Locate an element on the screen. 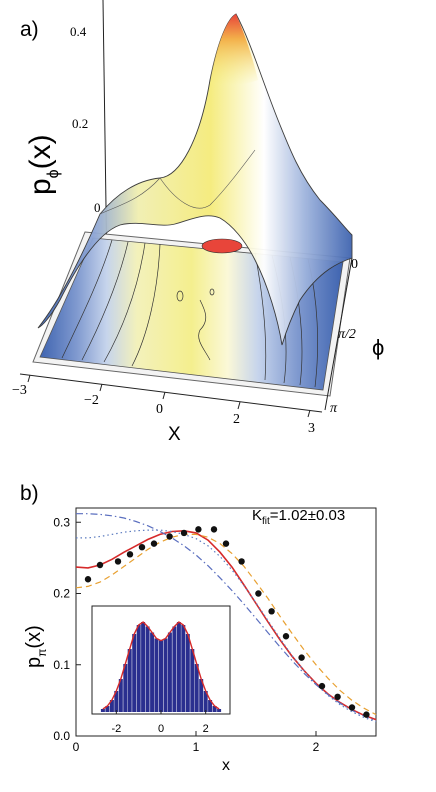 This screenshot has height=792, width=436. panel-a-label: a) is located at coordinates (29, 29).